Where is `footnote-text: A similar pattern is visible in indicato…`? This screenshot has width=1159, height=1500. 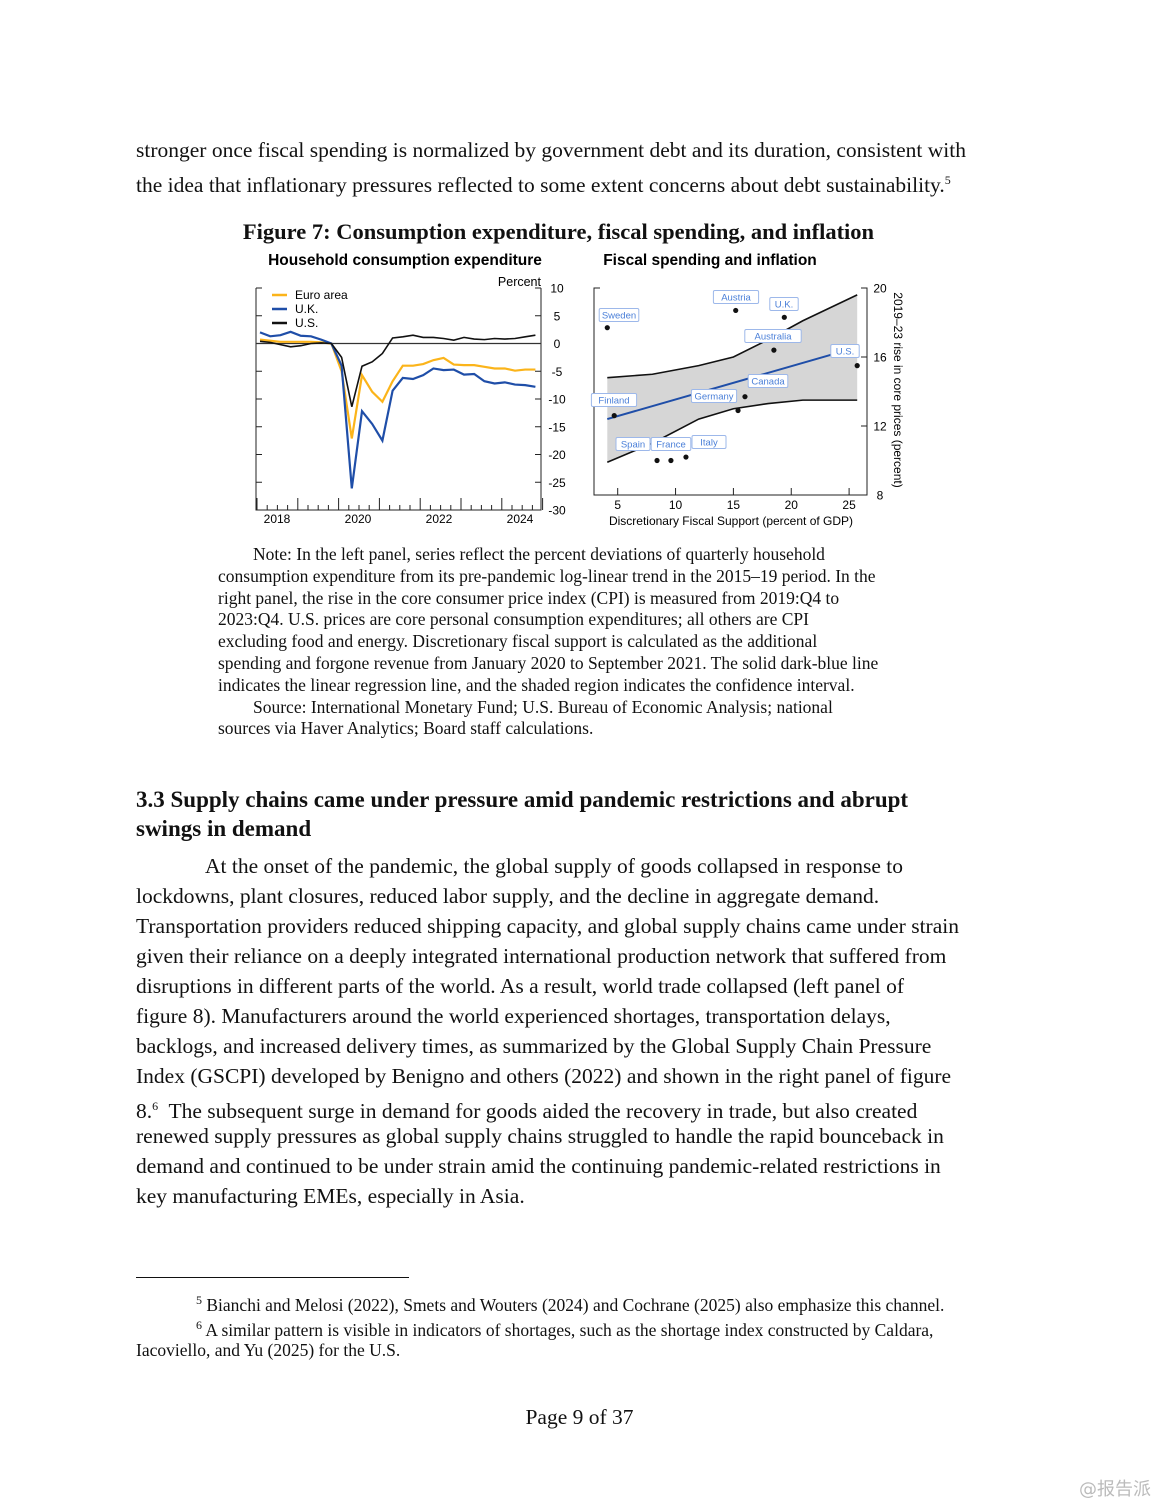
footnote-text: A similar pattern is visible in indicato… is located at coordinates (568, 1329).